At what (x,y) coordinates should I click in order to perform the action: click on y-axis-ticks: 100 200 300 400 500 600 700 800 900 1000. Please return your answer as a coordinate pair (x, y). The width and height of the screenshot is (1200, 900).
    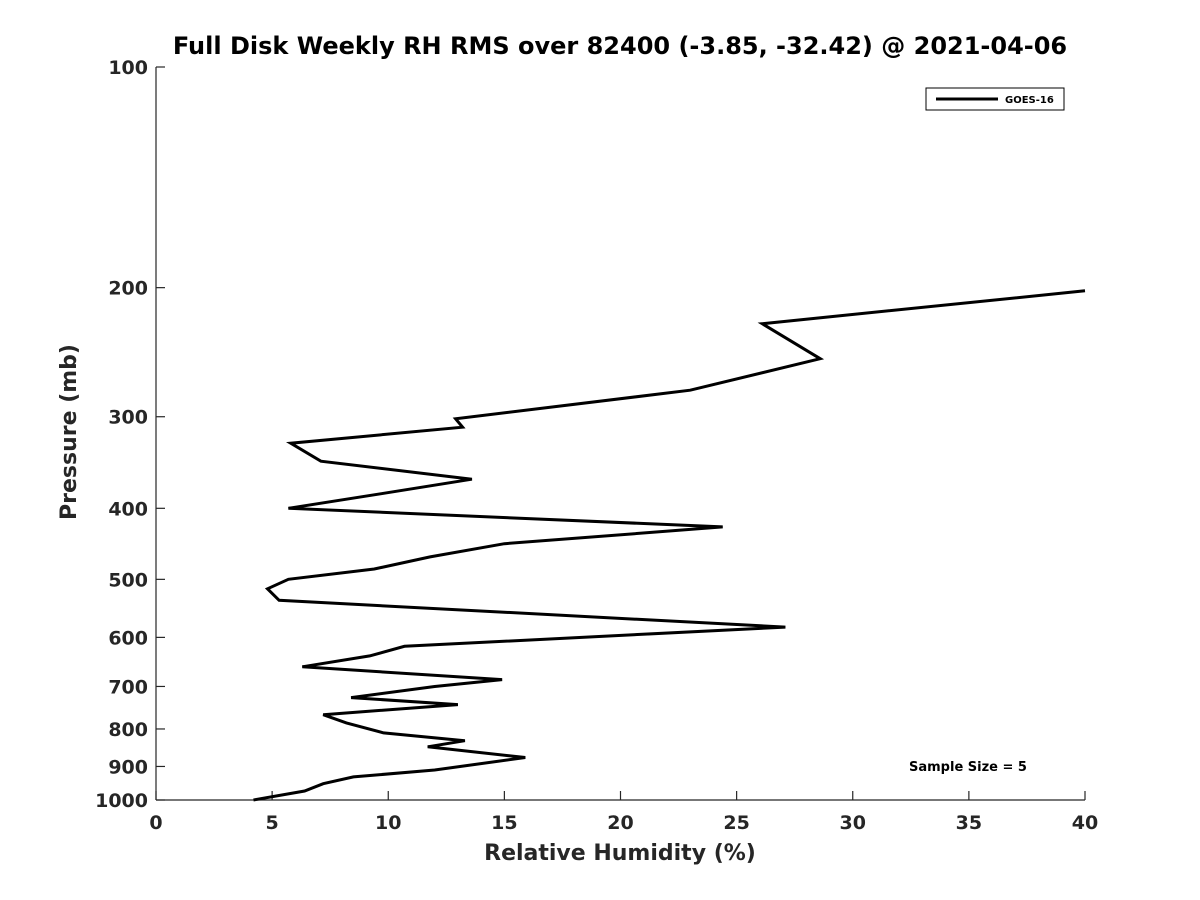
    Looking at the image, I should click on (130, 434).